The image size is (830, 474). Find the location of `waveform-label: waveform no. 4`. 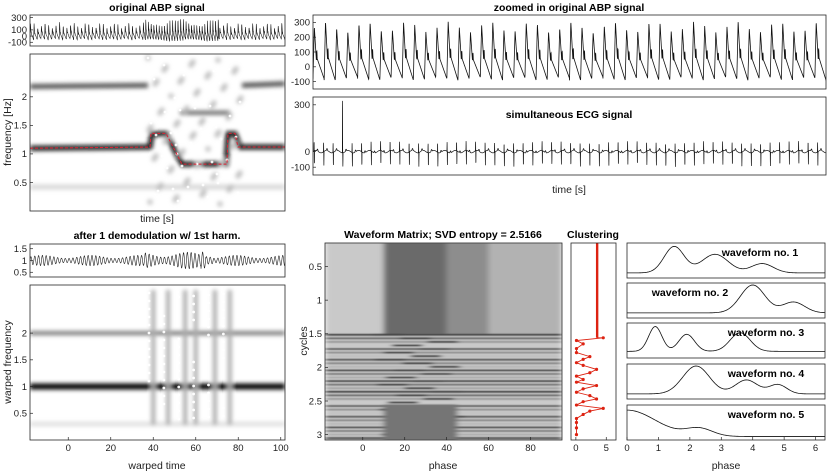

waveform-label: waveform no. 4 is located at coordinates (766, 374).